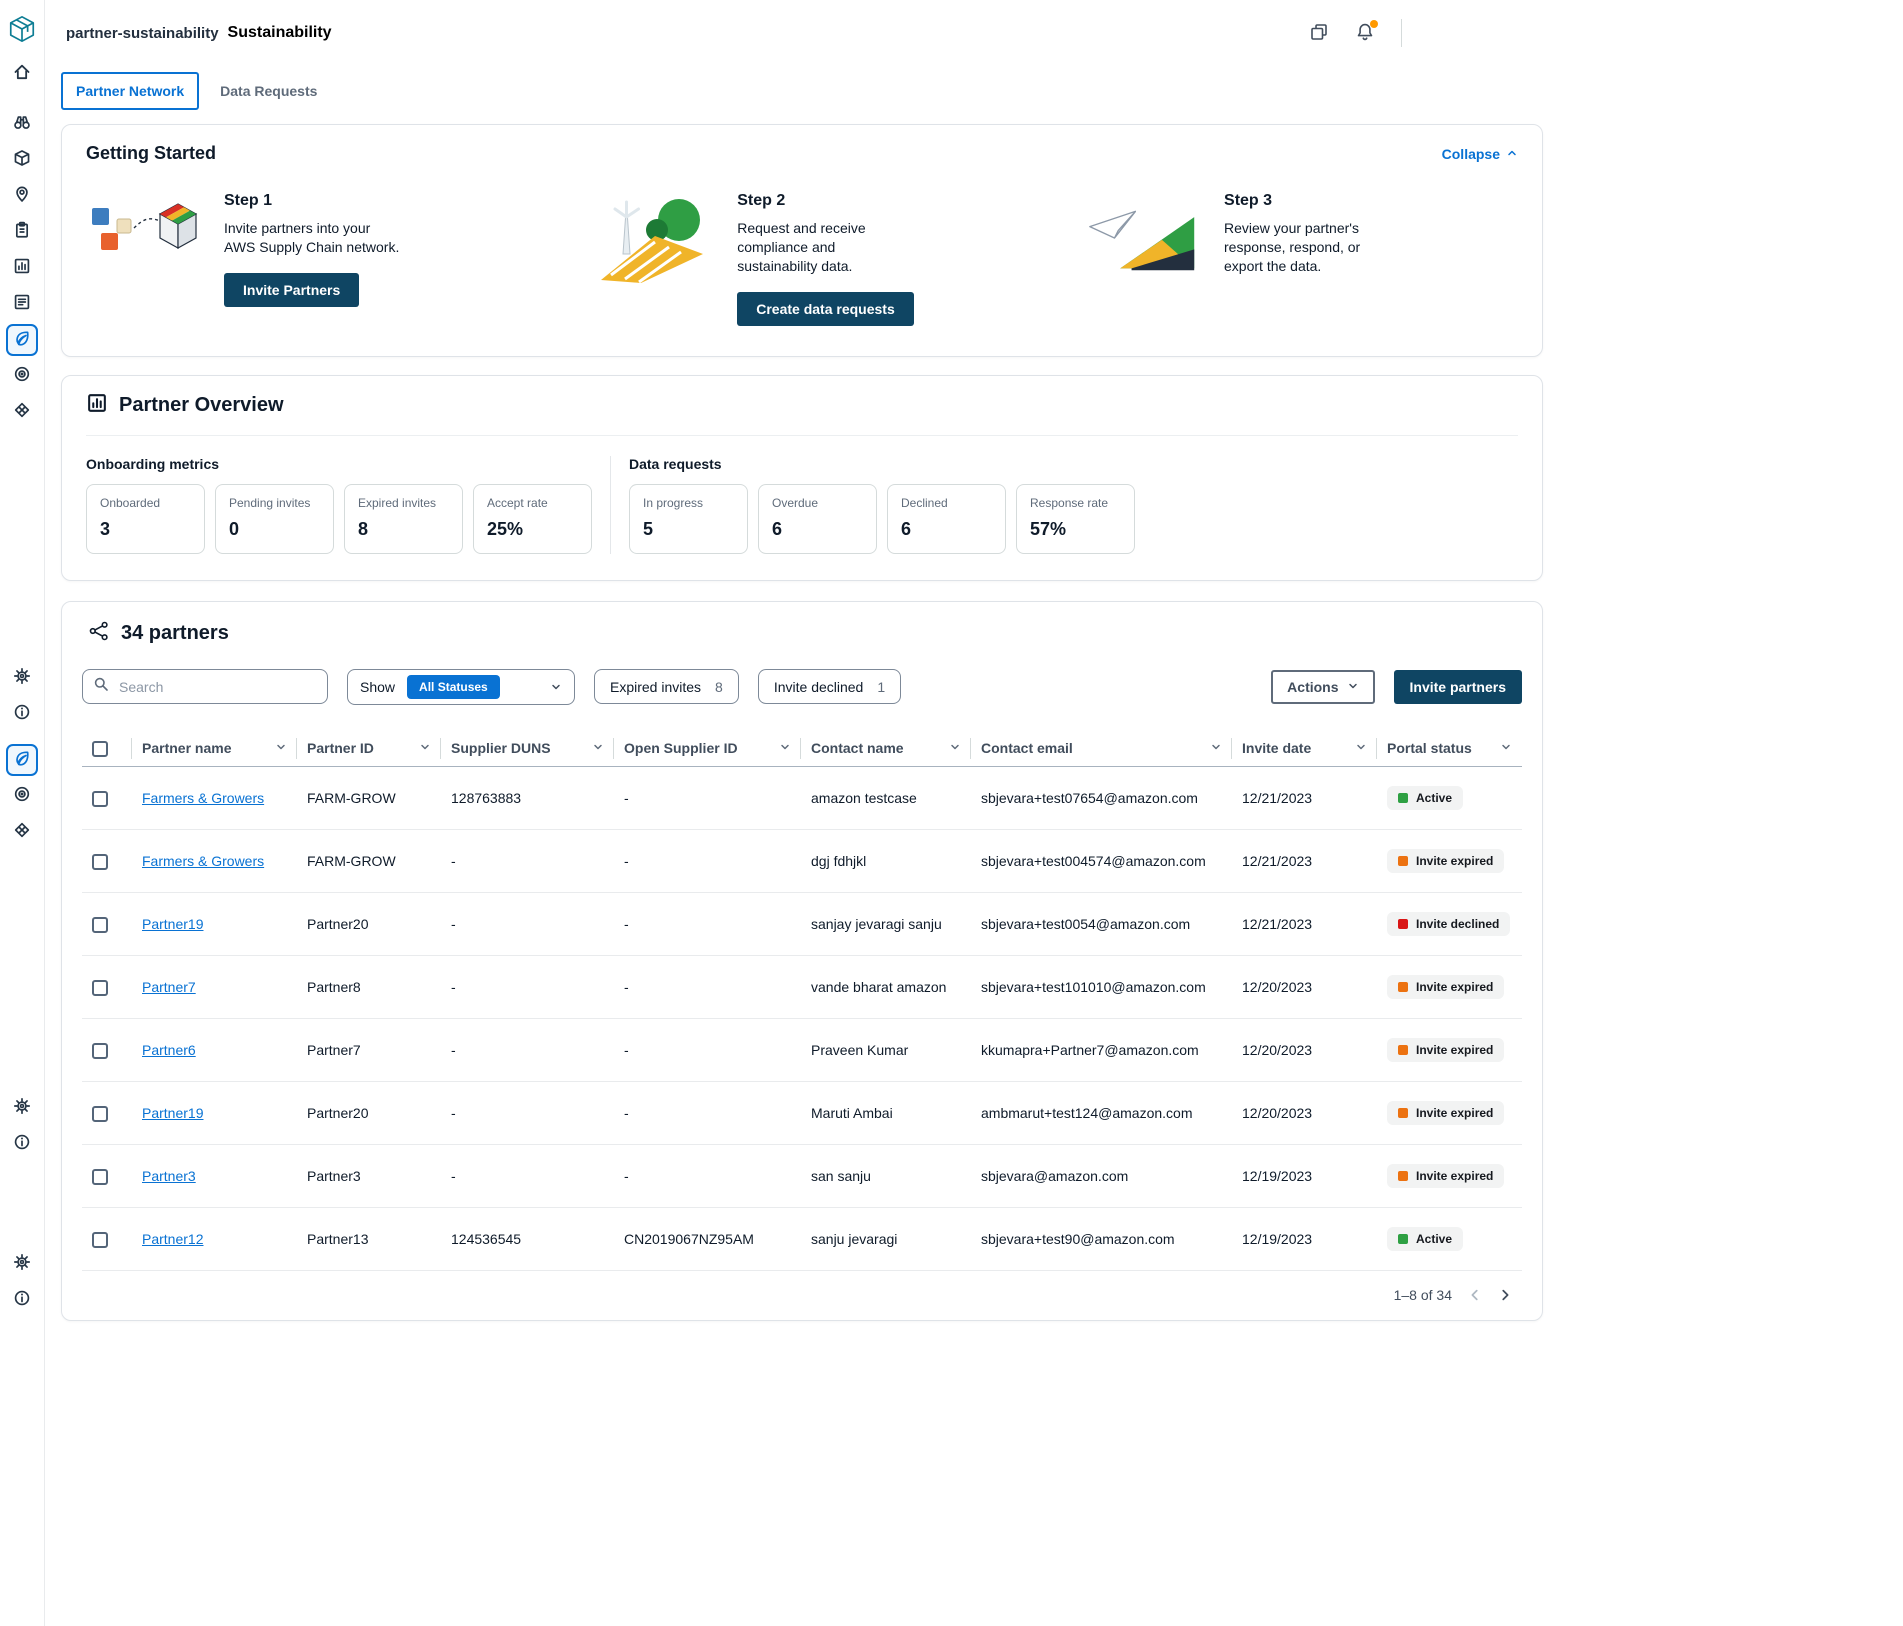 Image resolution: width=1903 pixels, height=1626 pixels. What do you see at coordinates (1304, 748) in the screenshot?
I see `column-header: Invite date` at bounding box center [1304, 748].